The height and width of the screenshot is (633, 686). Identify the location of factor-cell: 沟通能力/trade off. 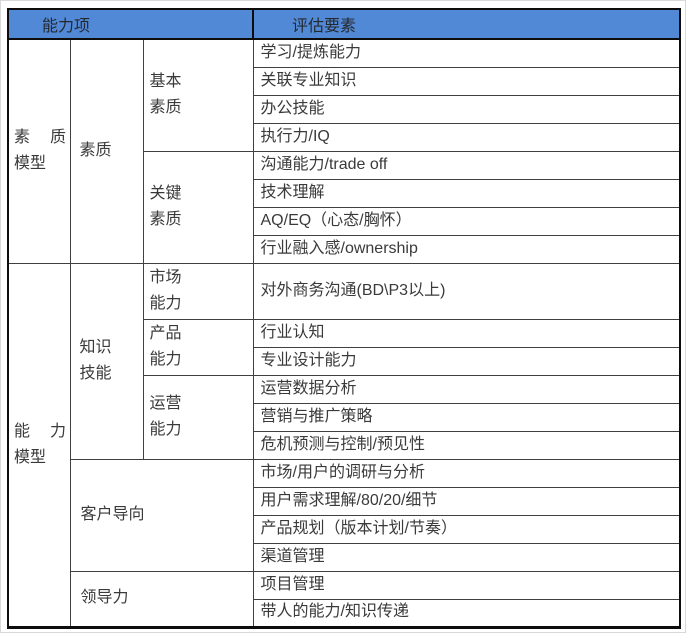
(466, 165).